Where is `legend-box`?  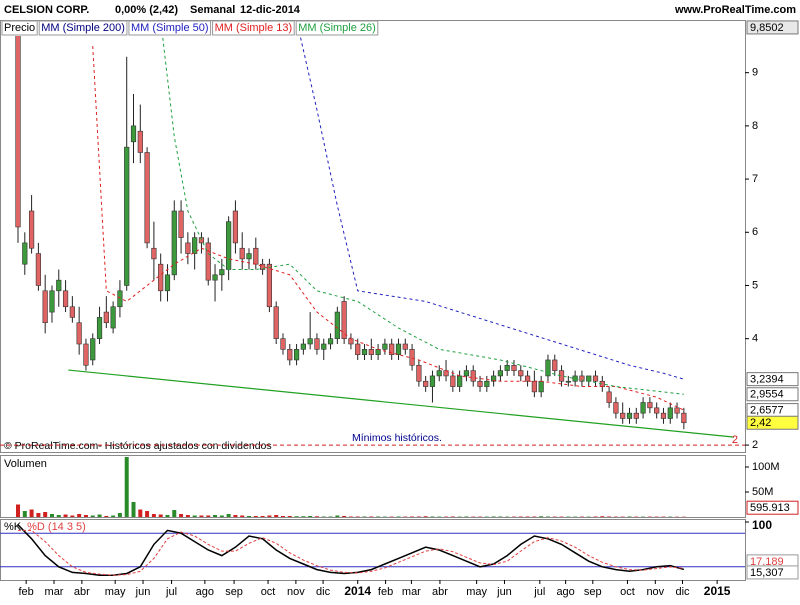
legend-box is located at coordinates (170, 28).